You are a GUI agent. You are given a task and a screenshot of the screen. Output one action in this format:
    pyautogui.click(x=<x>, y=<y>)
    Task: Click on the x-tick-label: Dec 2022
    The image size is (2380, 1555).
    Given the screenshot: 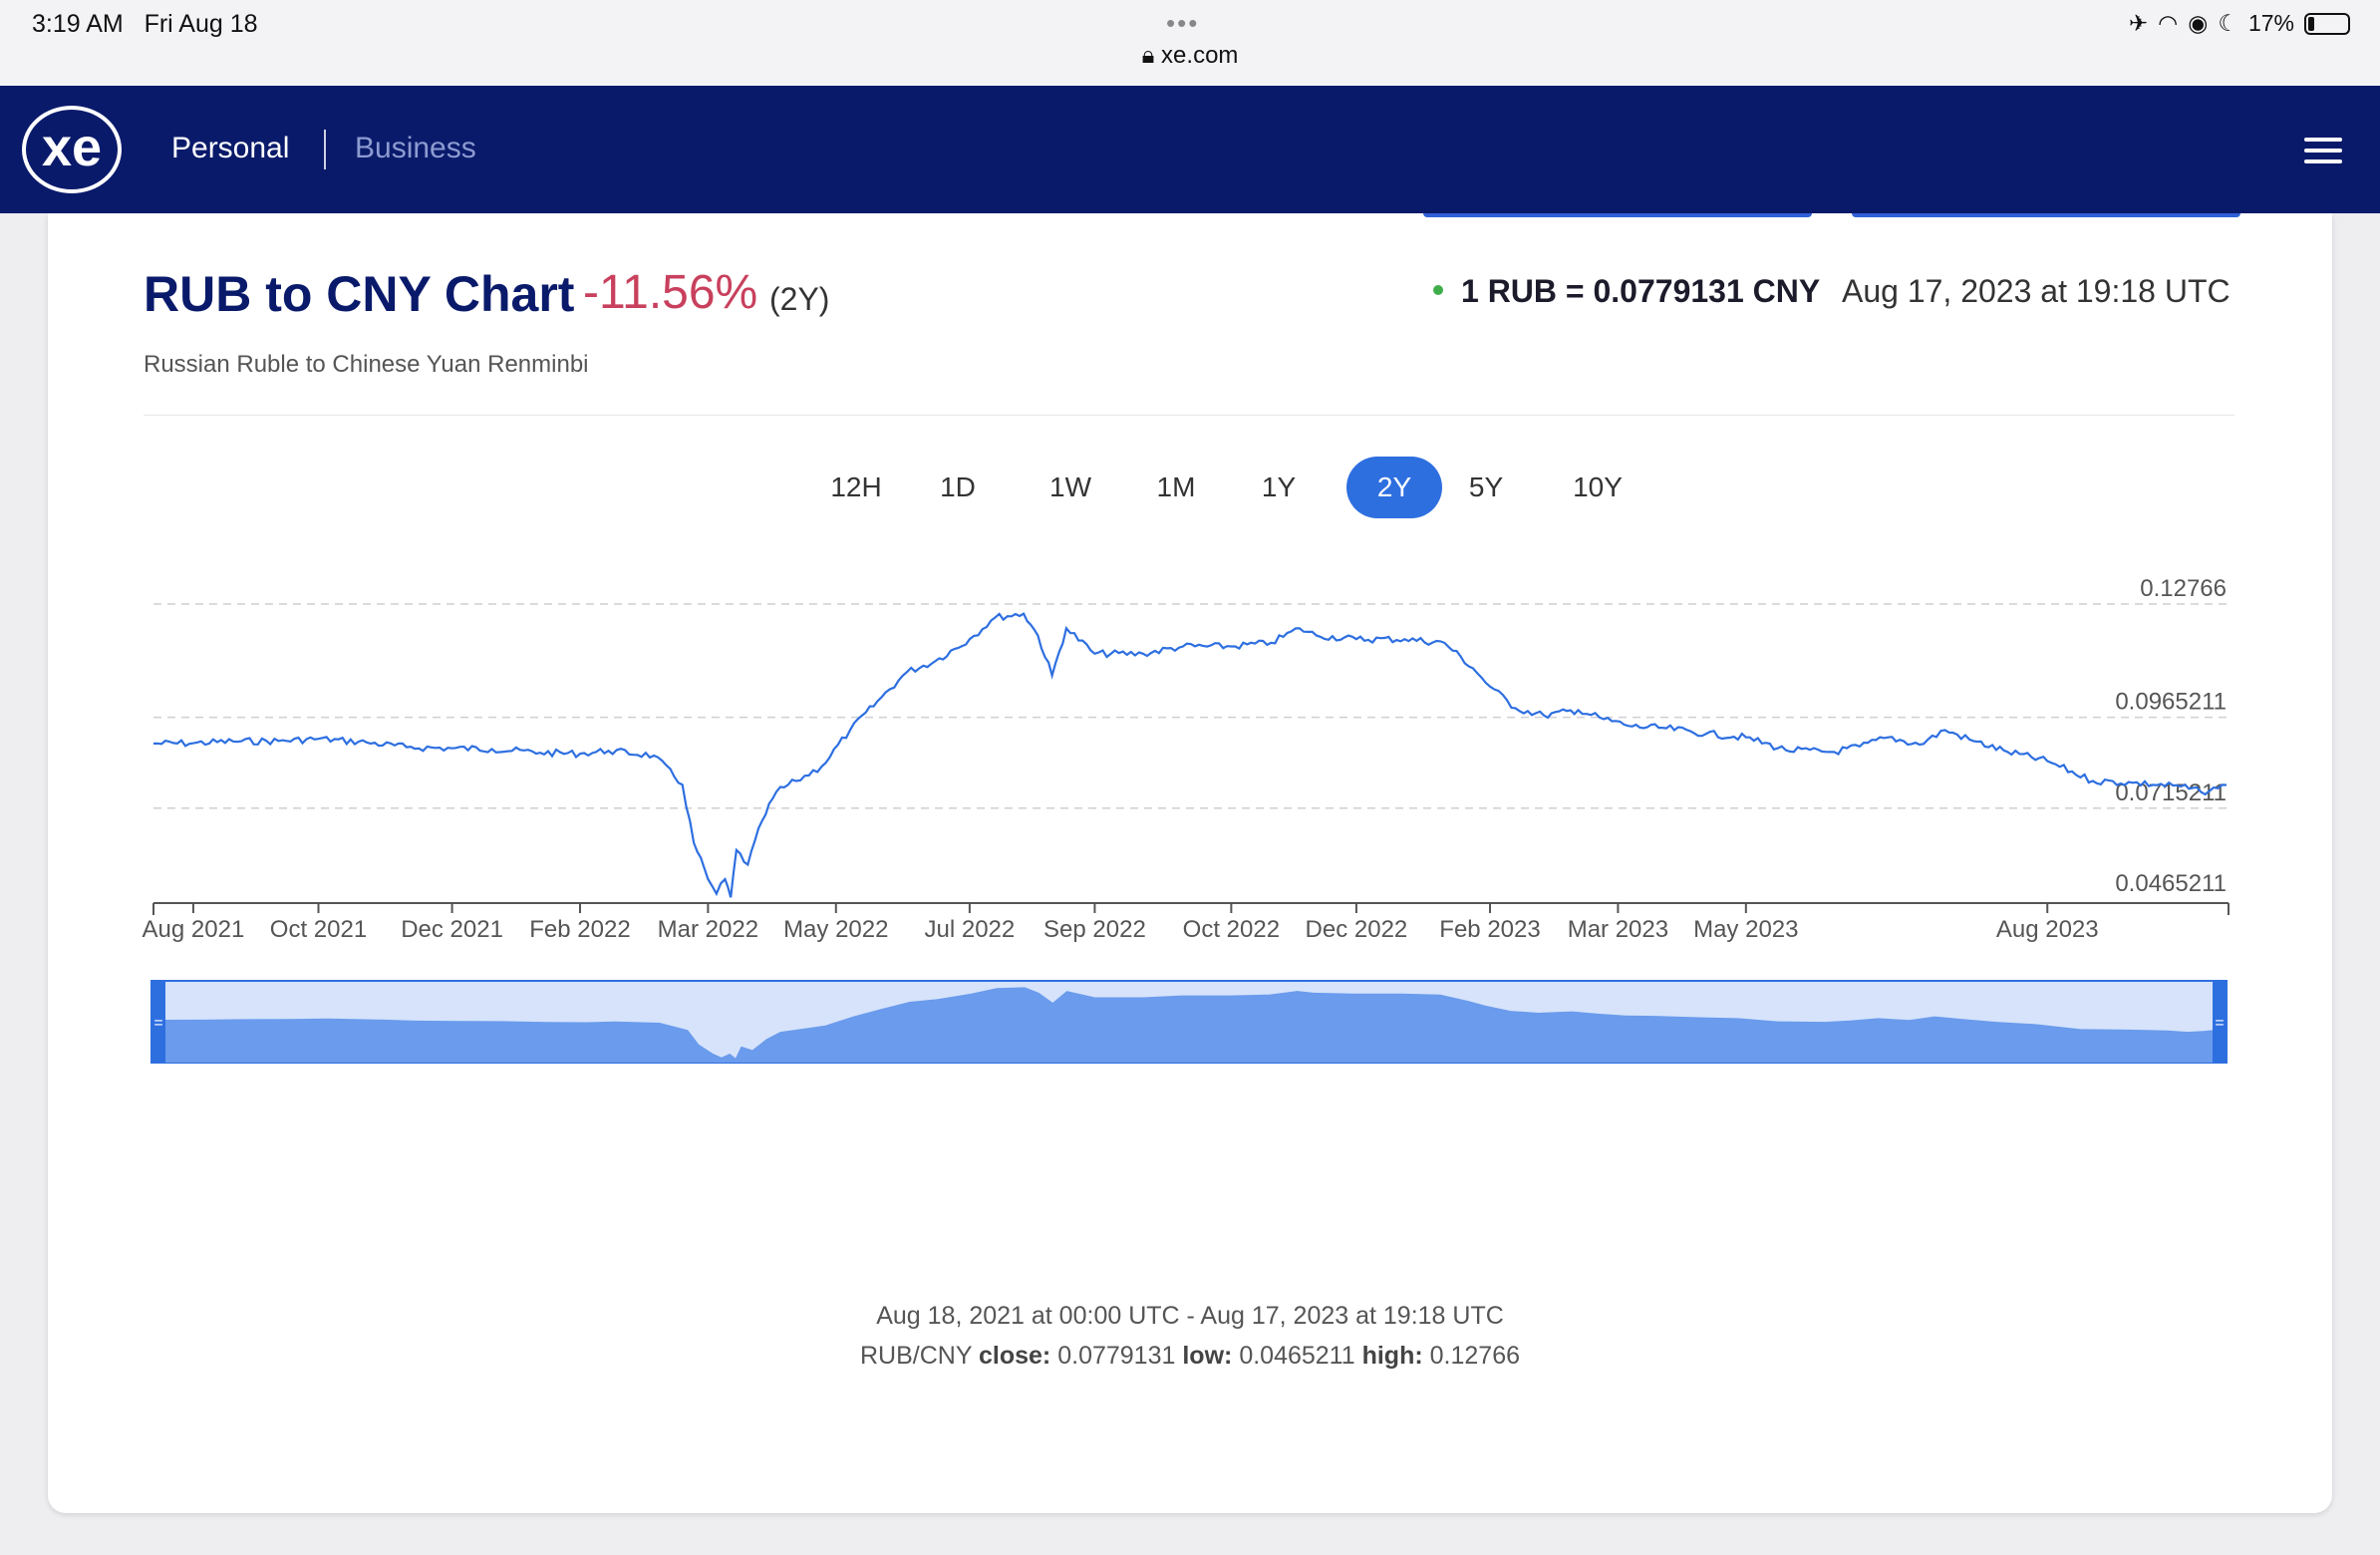 What is the action you would take?
    pyautogui.click(x=1357, y=929)
    